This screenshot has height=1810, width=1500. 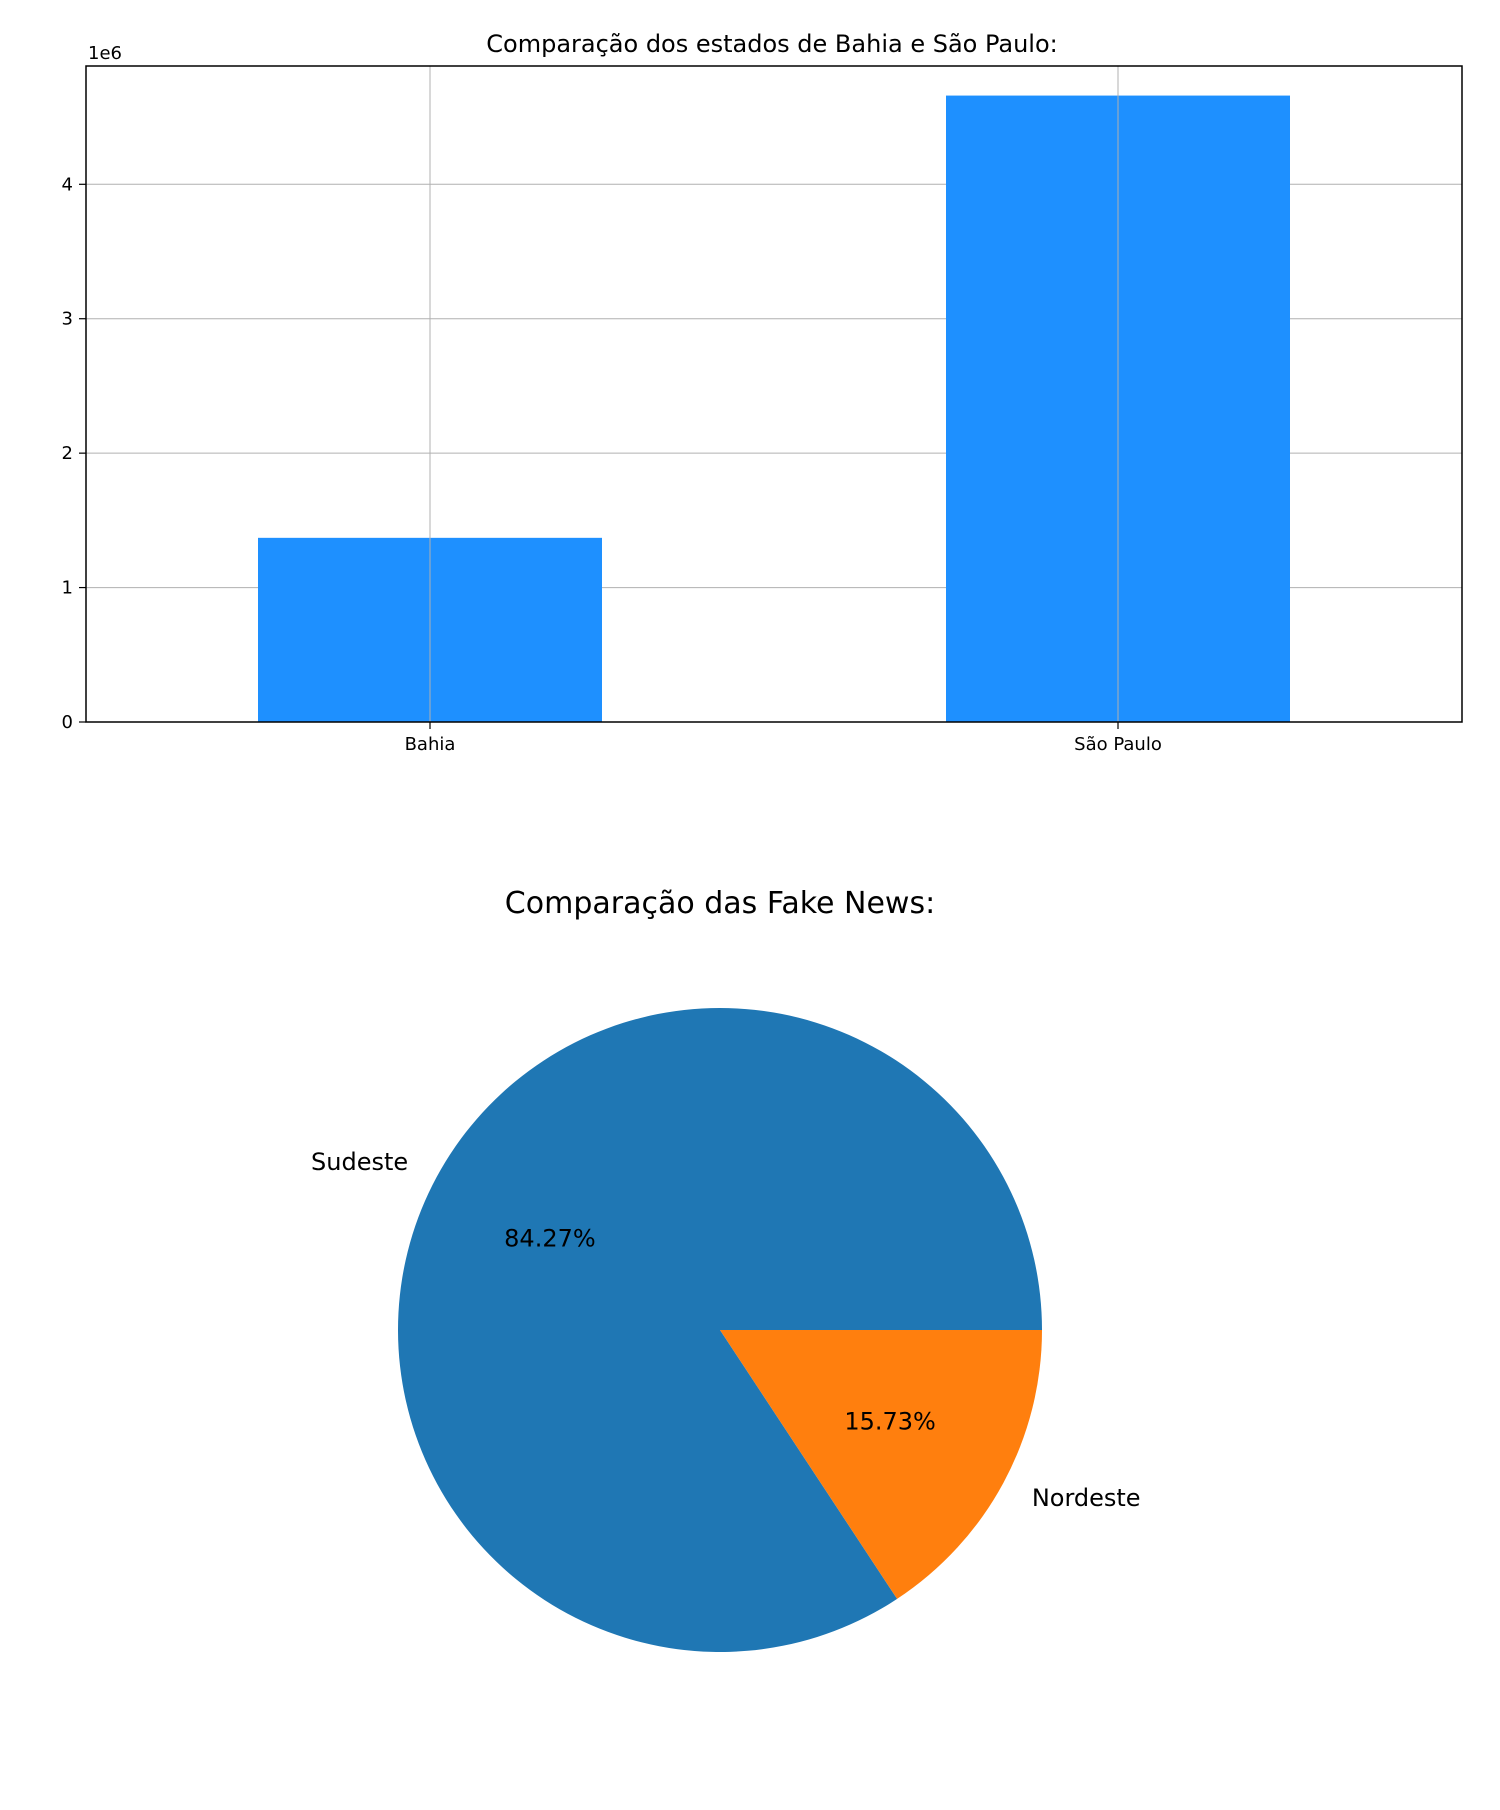 What do you see at coordinates (720, 903) in the screenshot?
I see `pie-chart-title: Comparação das Fake News:` at bounding box center [720, 903].